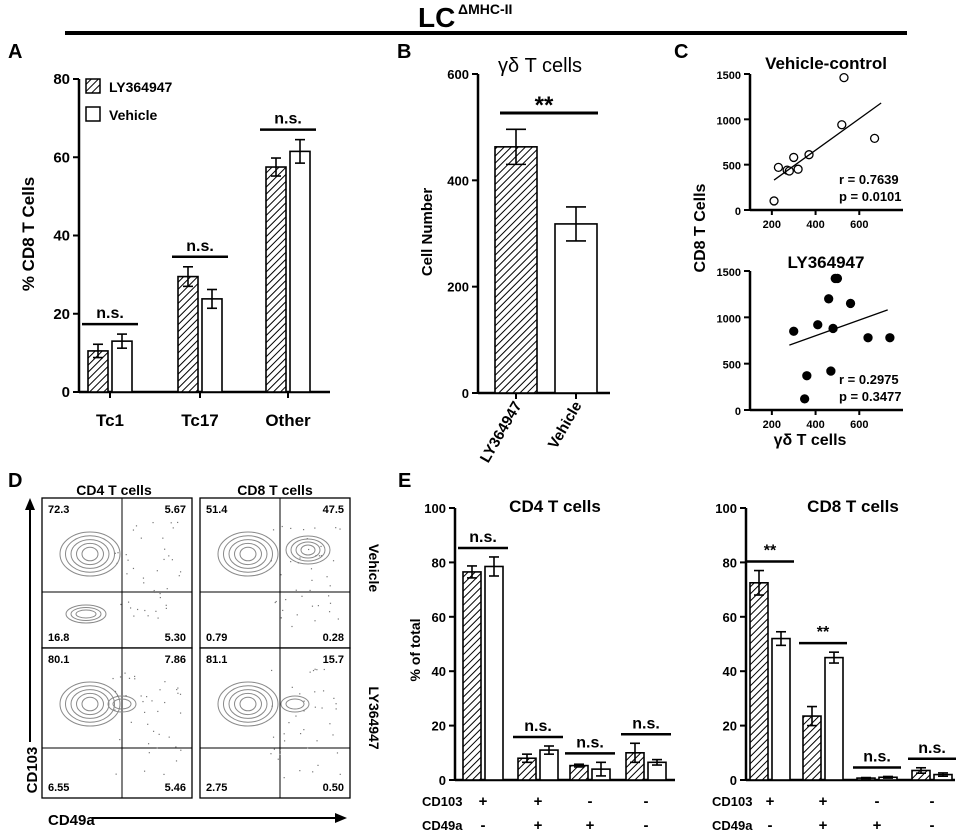  I want to click on legend-label-treated: LY364947, so click(141, 87).